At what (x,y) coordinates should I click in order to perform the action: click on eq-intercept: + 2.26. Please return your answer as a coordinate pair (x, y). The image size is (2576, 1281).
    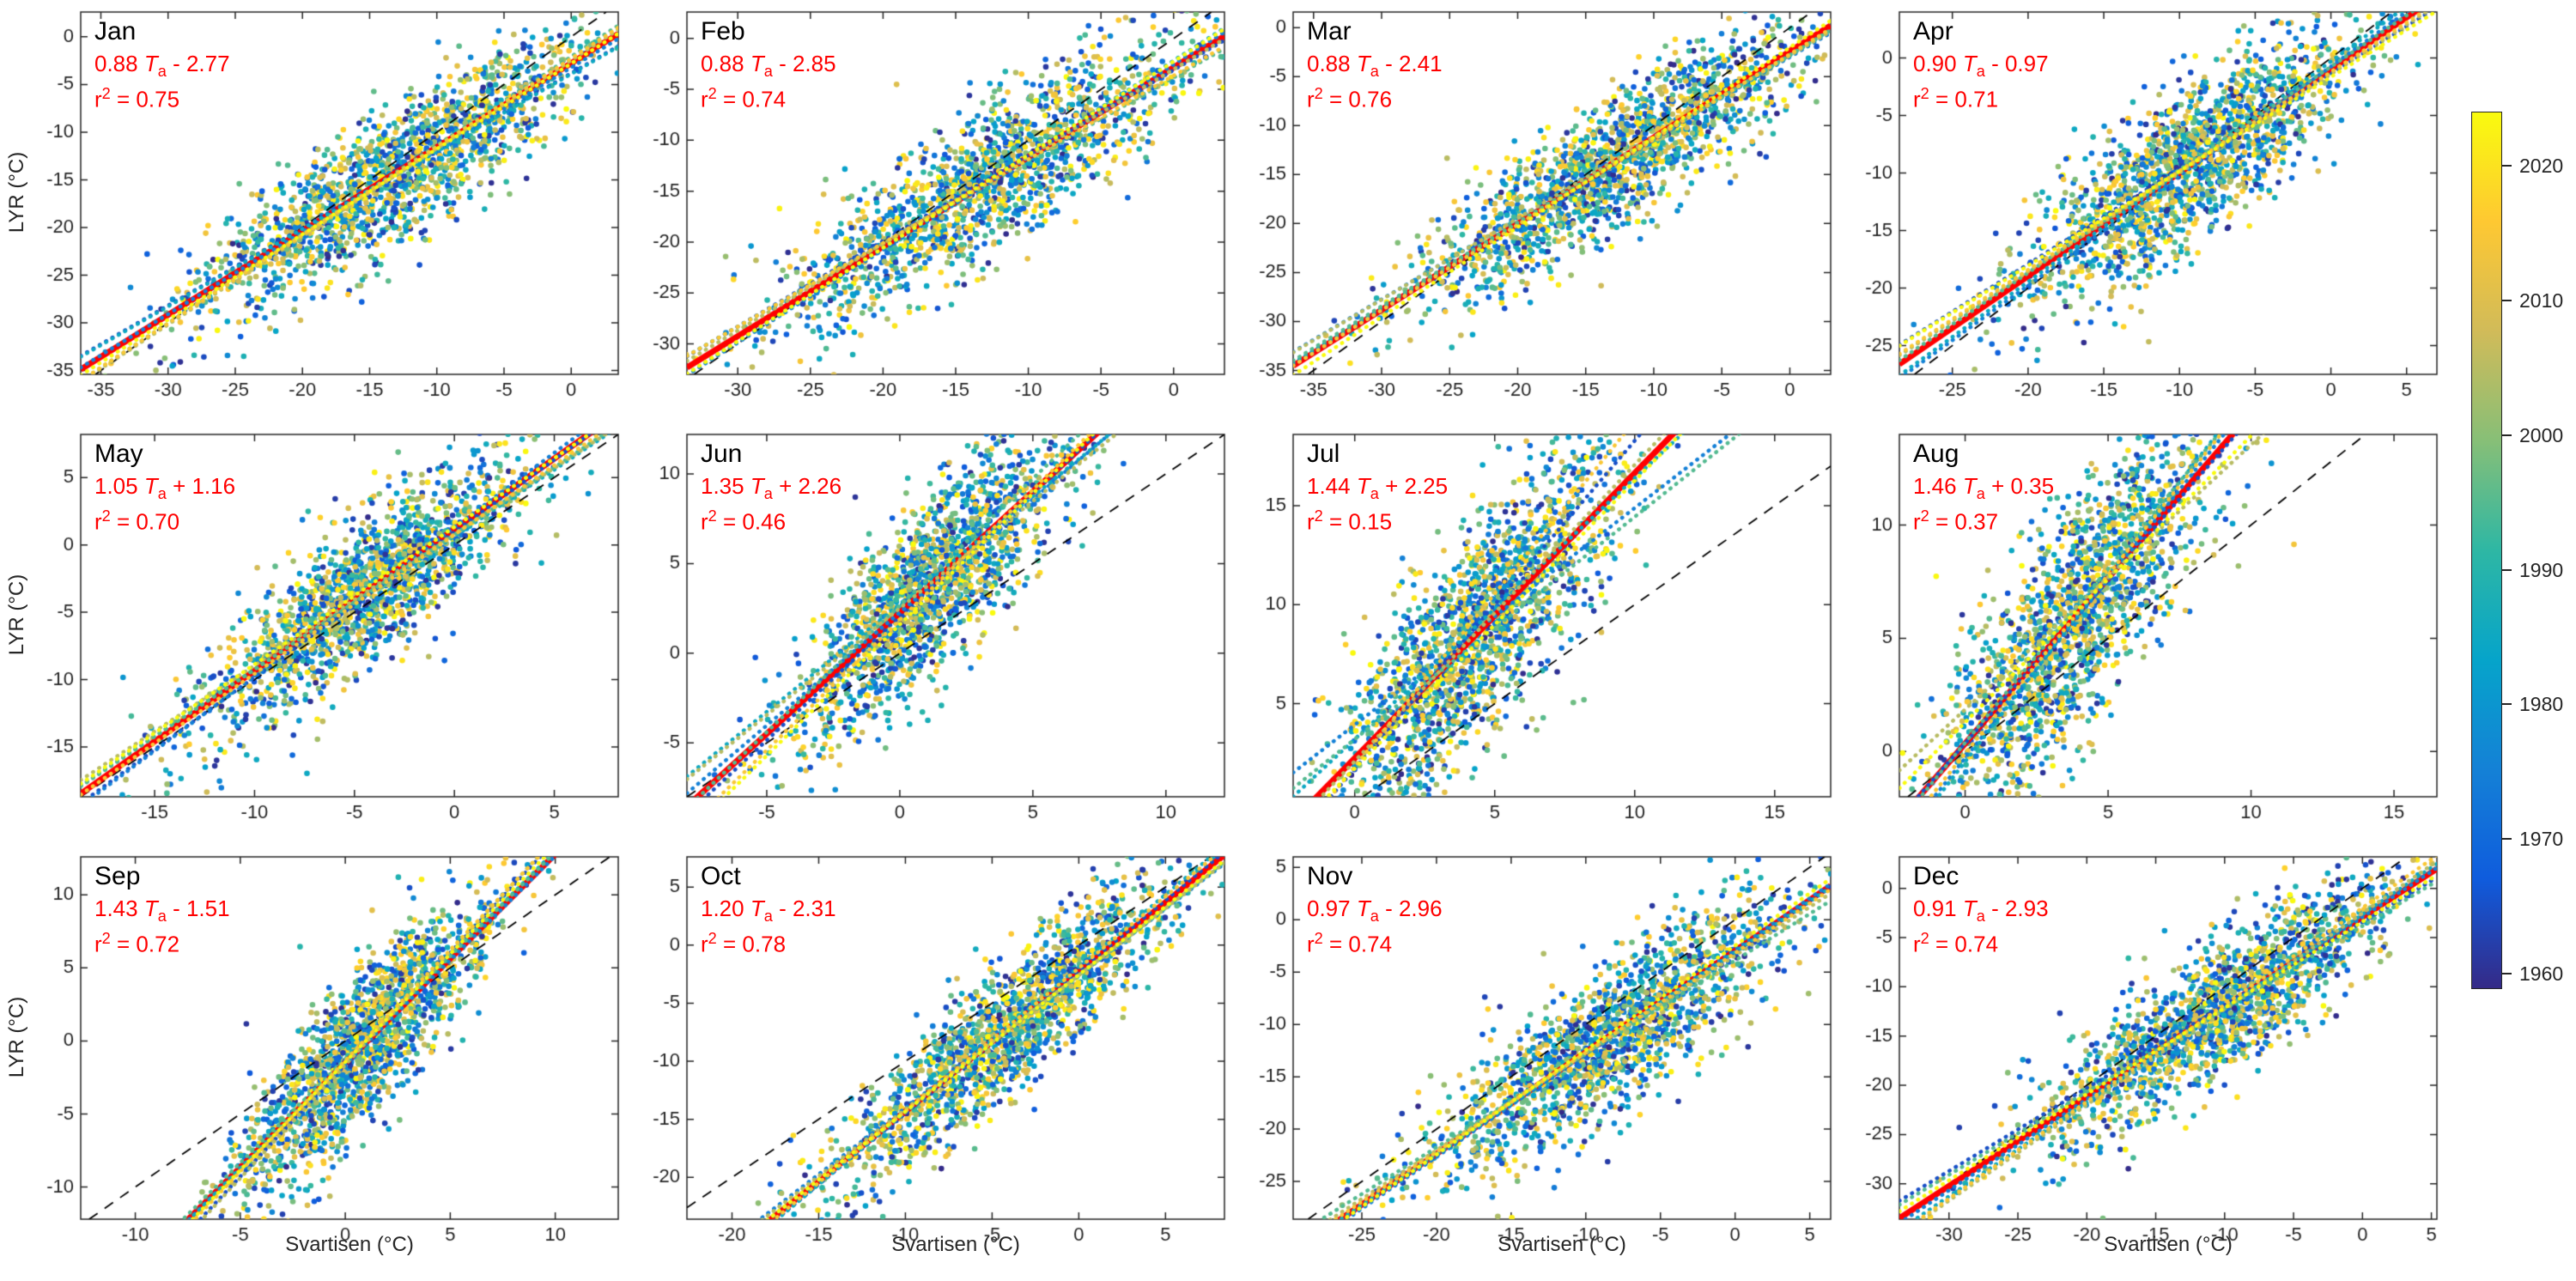
    Looking at the image, I should click on (807, 486).